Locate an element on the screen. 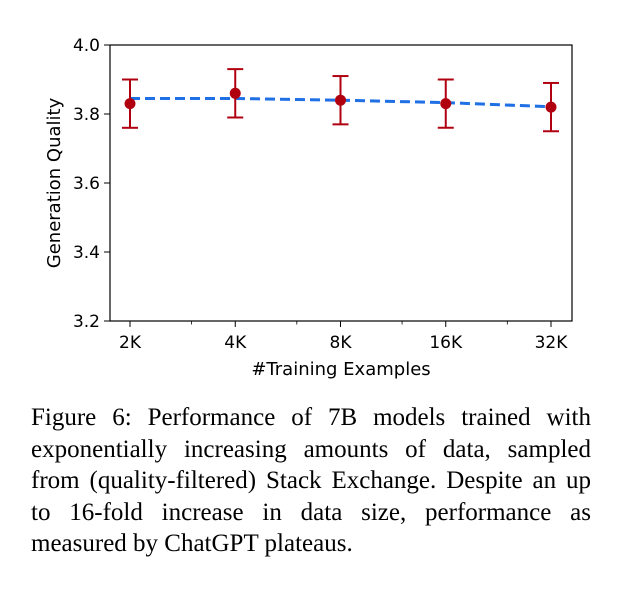  y-tick-label: 3.2 is located at coordinates (86, 322).